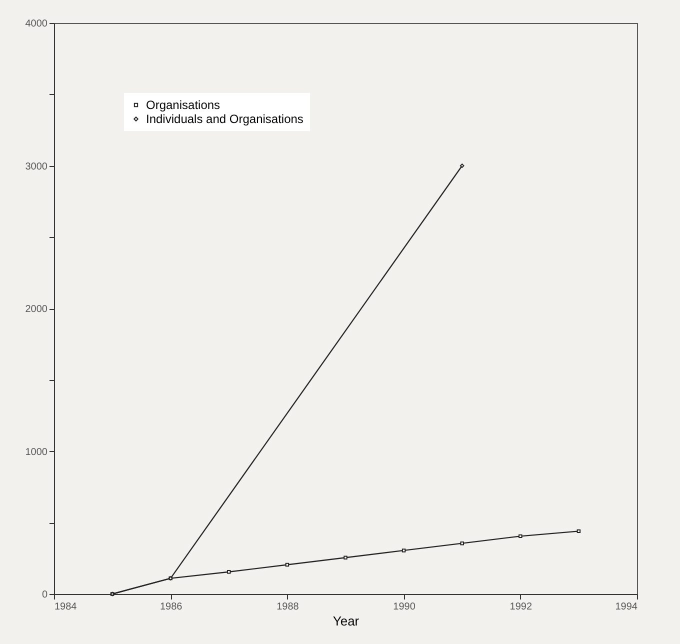 The image size is (680, 644). What do you see at coordinates (346, 621) in the screenshot?
I see `x-axis-title: Year` at bounding box center [346, 621].